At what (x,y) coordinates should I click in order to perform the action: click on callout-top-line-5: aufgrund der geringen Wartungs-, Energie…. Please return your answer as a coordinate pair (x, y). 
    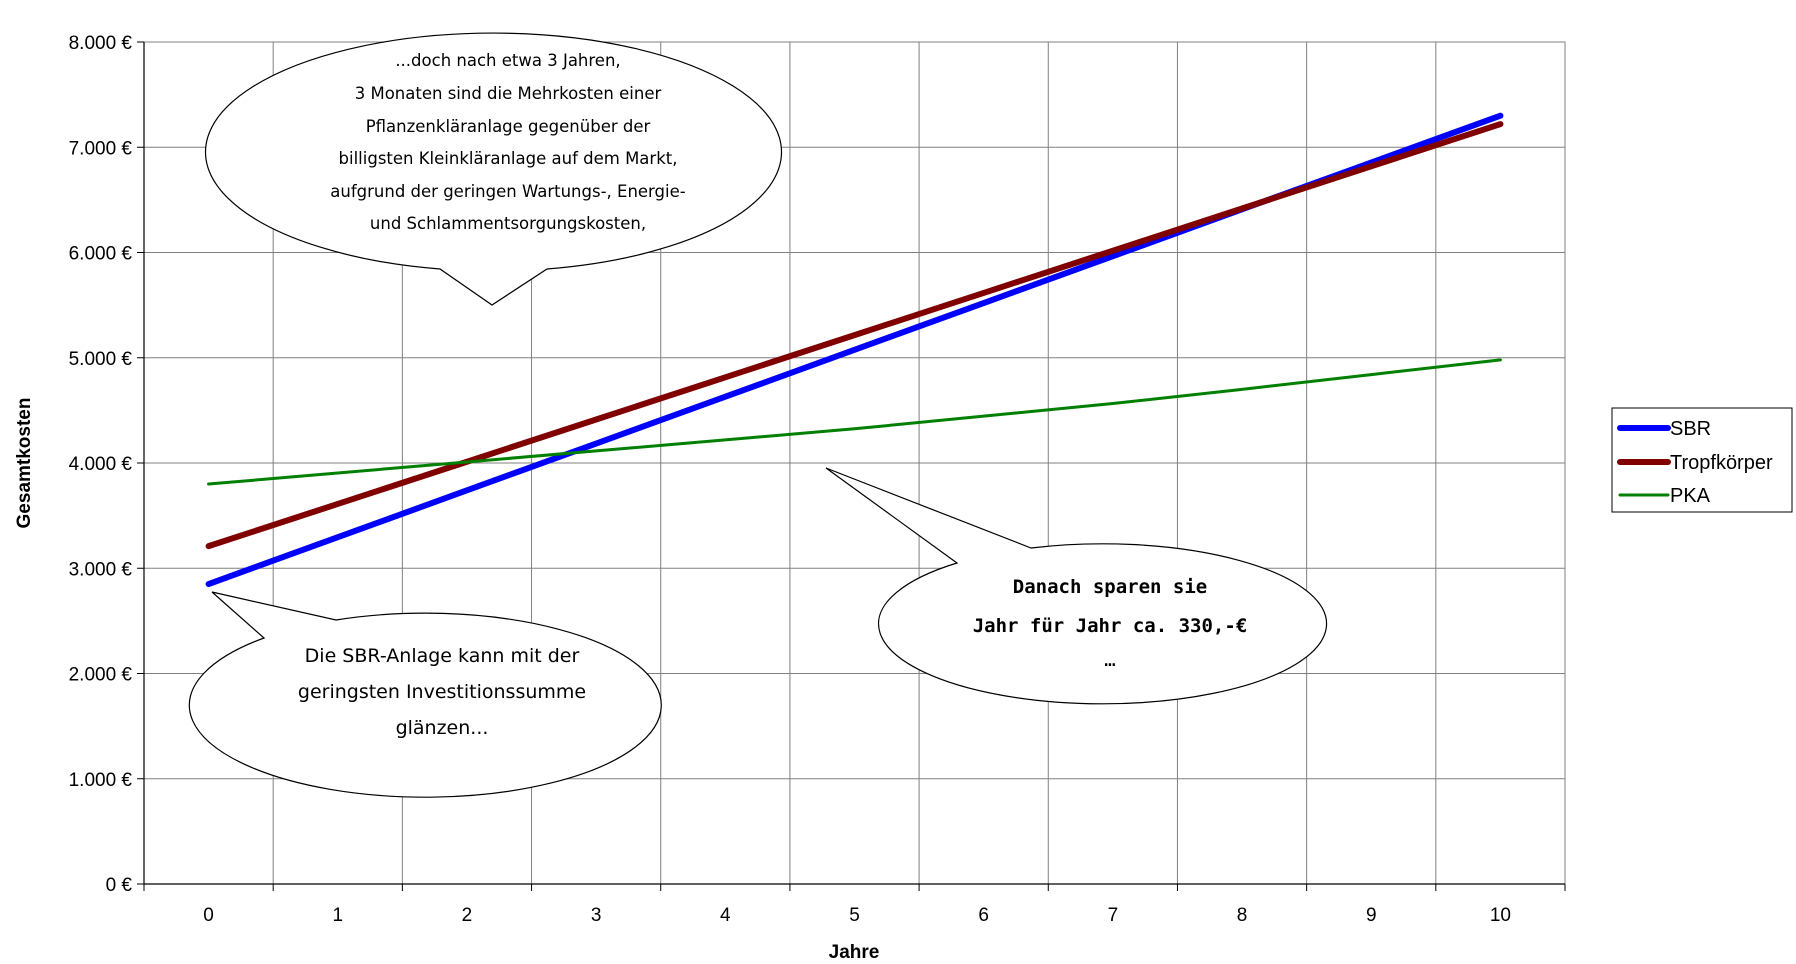
    Looking at the image, I should click on (507, 191).